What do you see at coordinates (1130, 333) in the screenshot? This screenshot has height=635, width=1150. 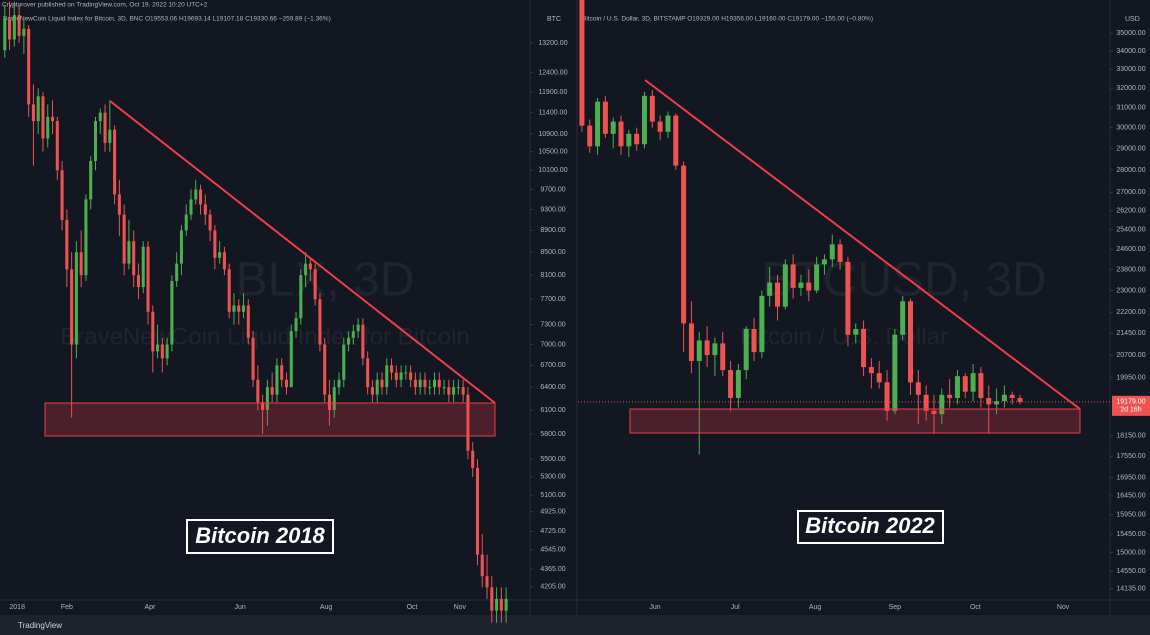 I see `y-tick-label: 21450.00` at bounding box center [1130, 333].